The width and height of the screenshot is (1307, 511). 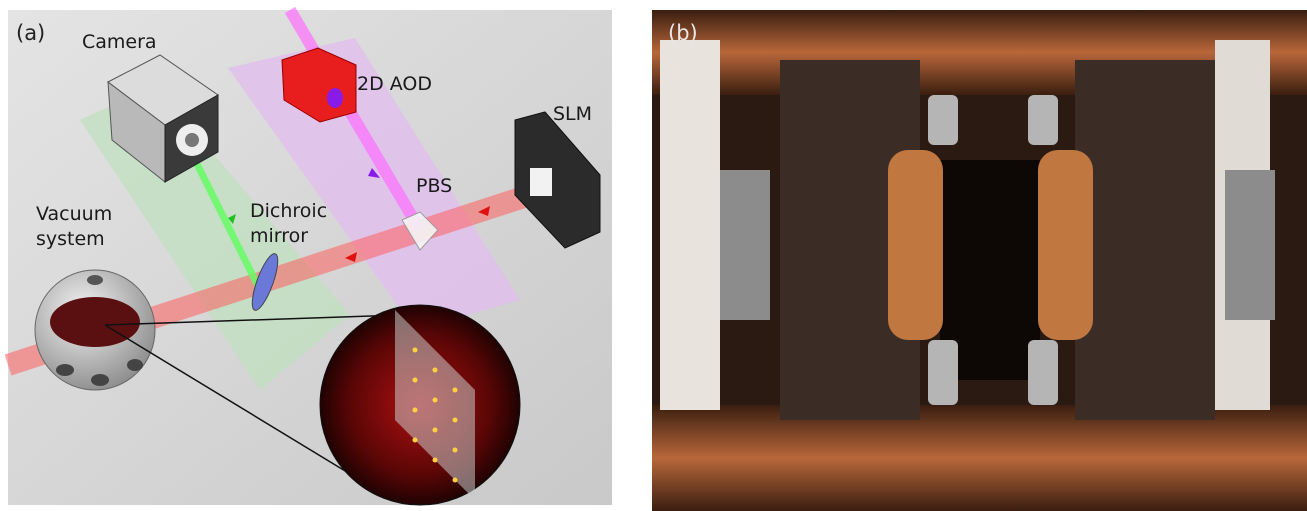 I want to click on bracket-left, so click(x=745, y=245).